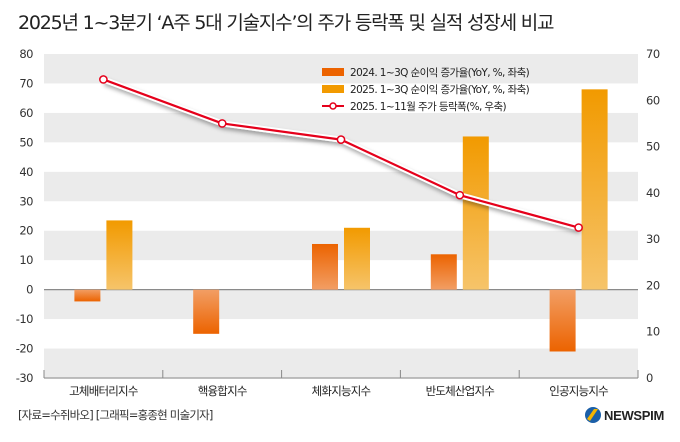 The image size is (680, 442). What do you see at coordinates (24, 378) in the screenshot?
I see `left-tick-label: -30` at bounding box center [24, 378].